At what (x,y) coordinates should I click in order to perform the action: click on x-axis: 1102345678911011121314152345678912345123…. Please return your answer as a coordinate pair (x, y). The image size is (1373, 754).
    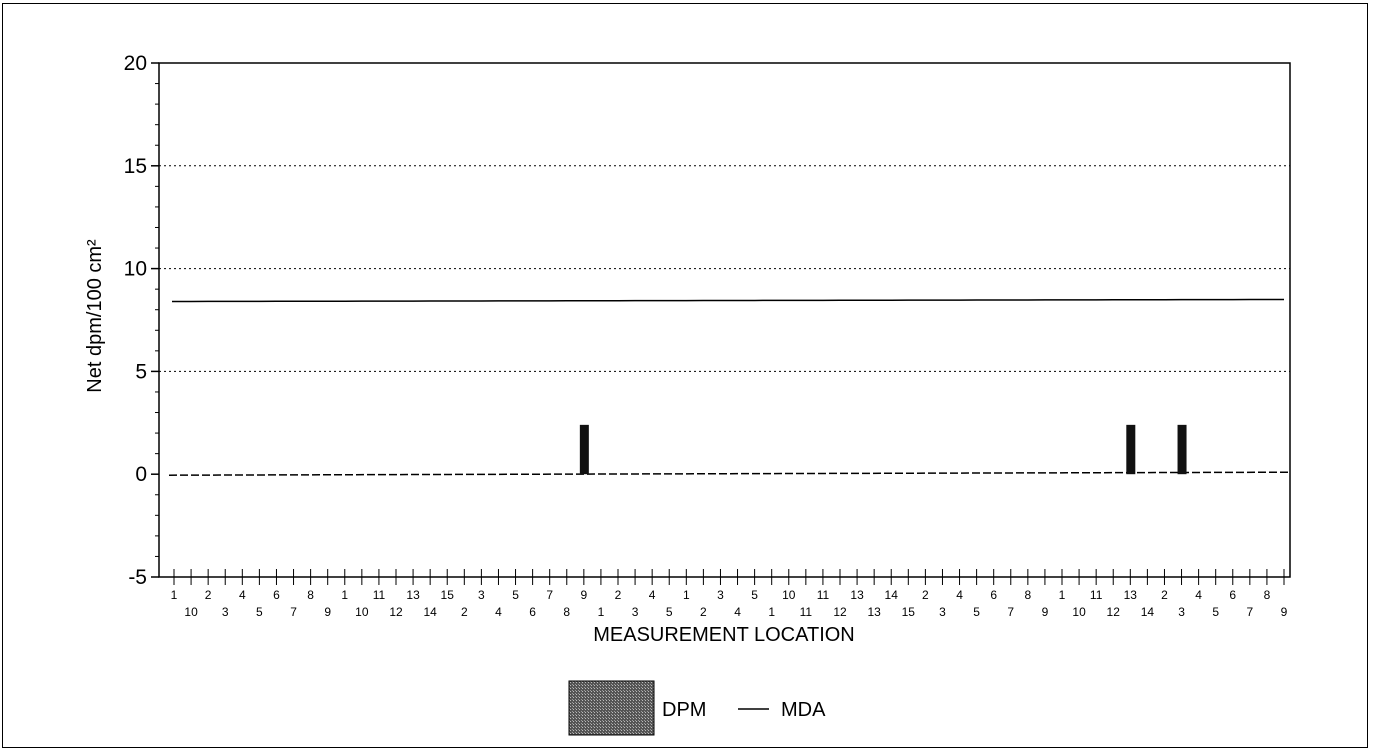
    Looking at the image, I should click on (729, 594).